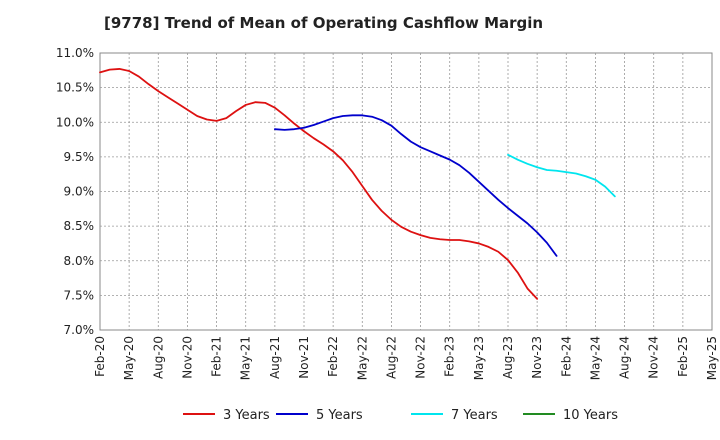 This screenshot has height=440, width=720. What do you see at coordinates (450, 356) in the screenshot?
I see `x-tick-label: Feb-23` at bounding box center [450, 356].